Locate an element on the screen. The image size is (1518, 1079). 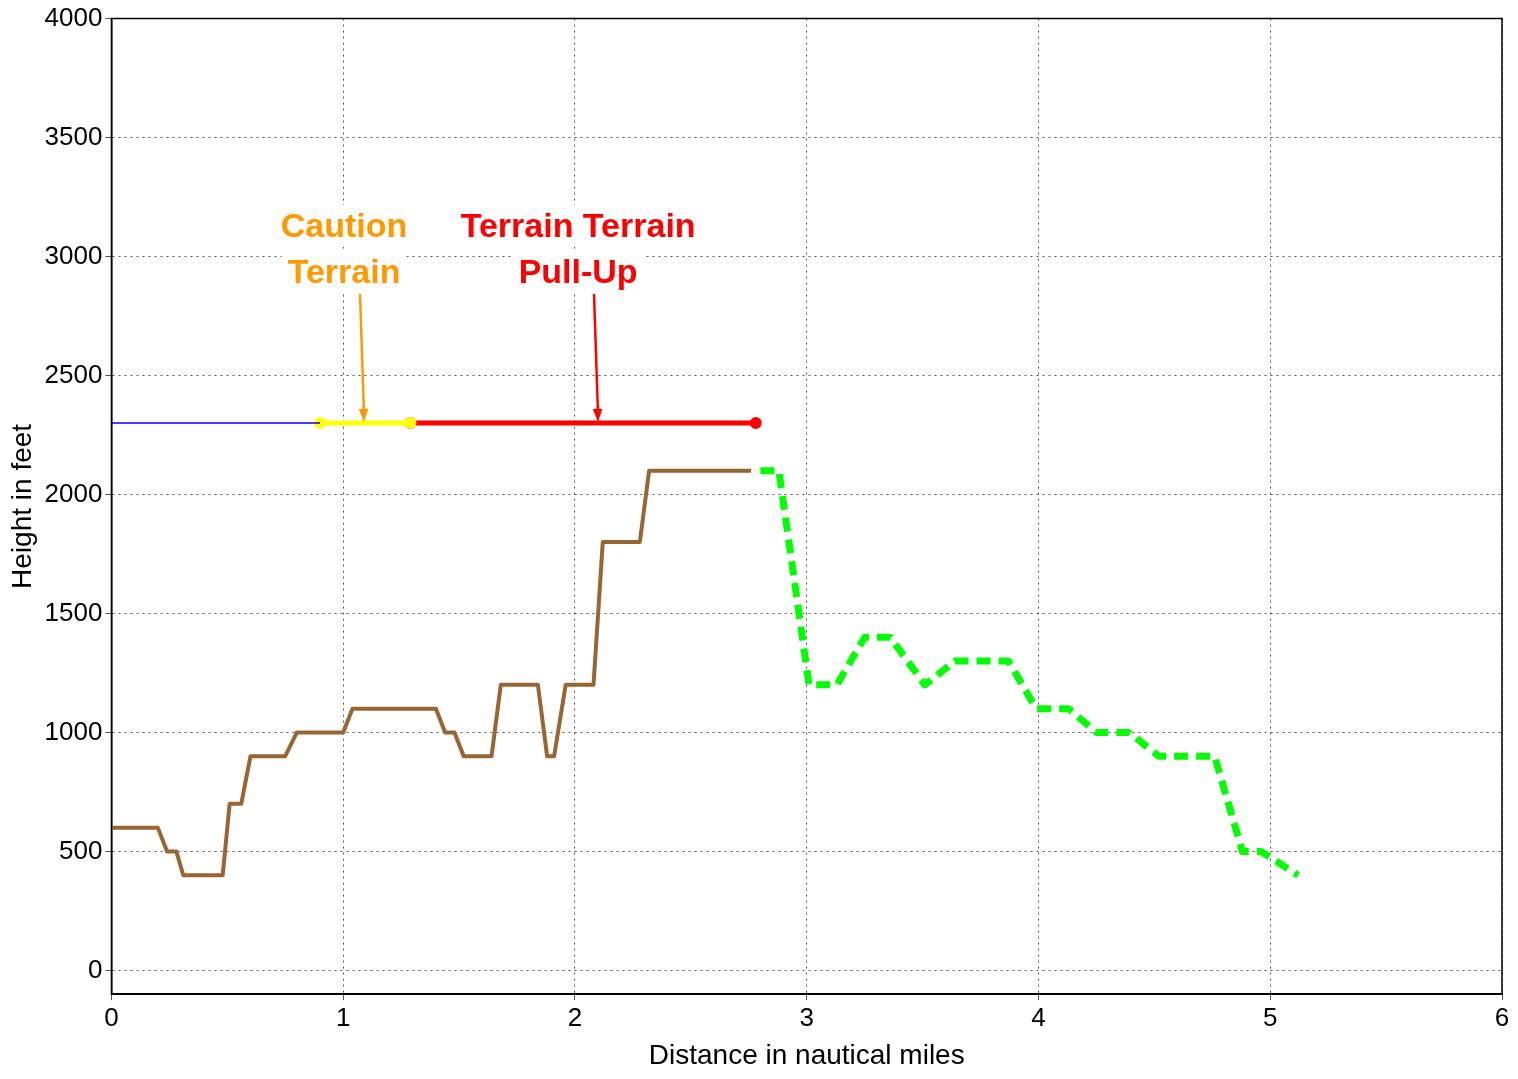
y-axis-title: Height in feet is located at coordinates (21, 506).